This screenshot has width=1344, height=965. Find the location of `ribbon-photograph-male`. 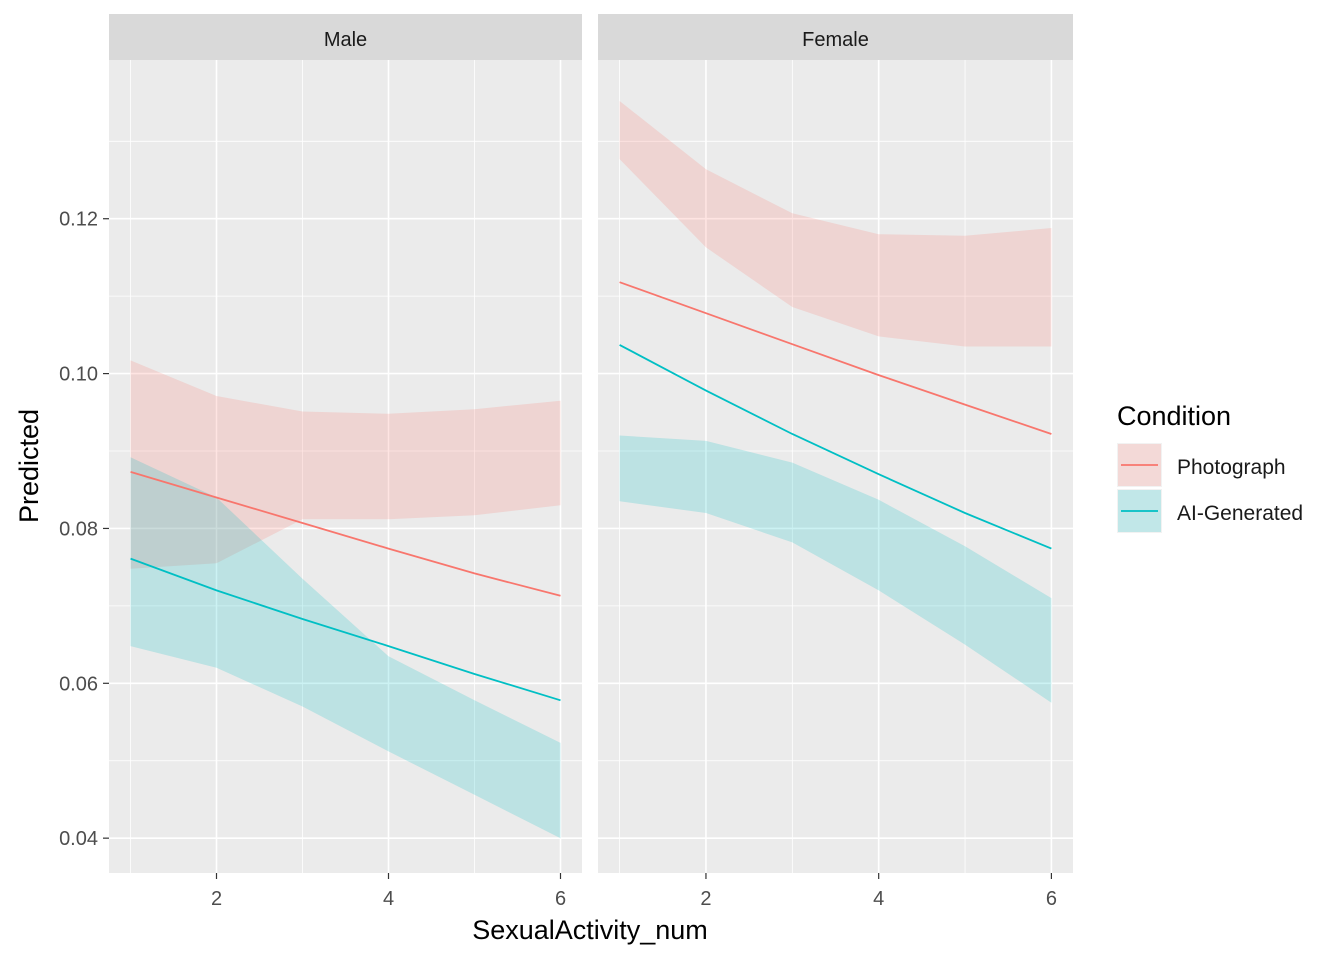

ribbon-photograph-male is located at coordinates (345, 464).